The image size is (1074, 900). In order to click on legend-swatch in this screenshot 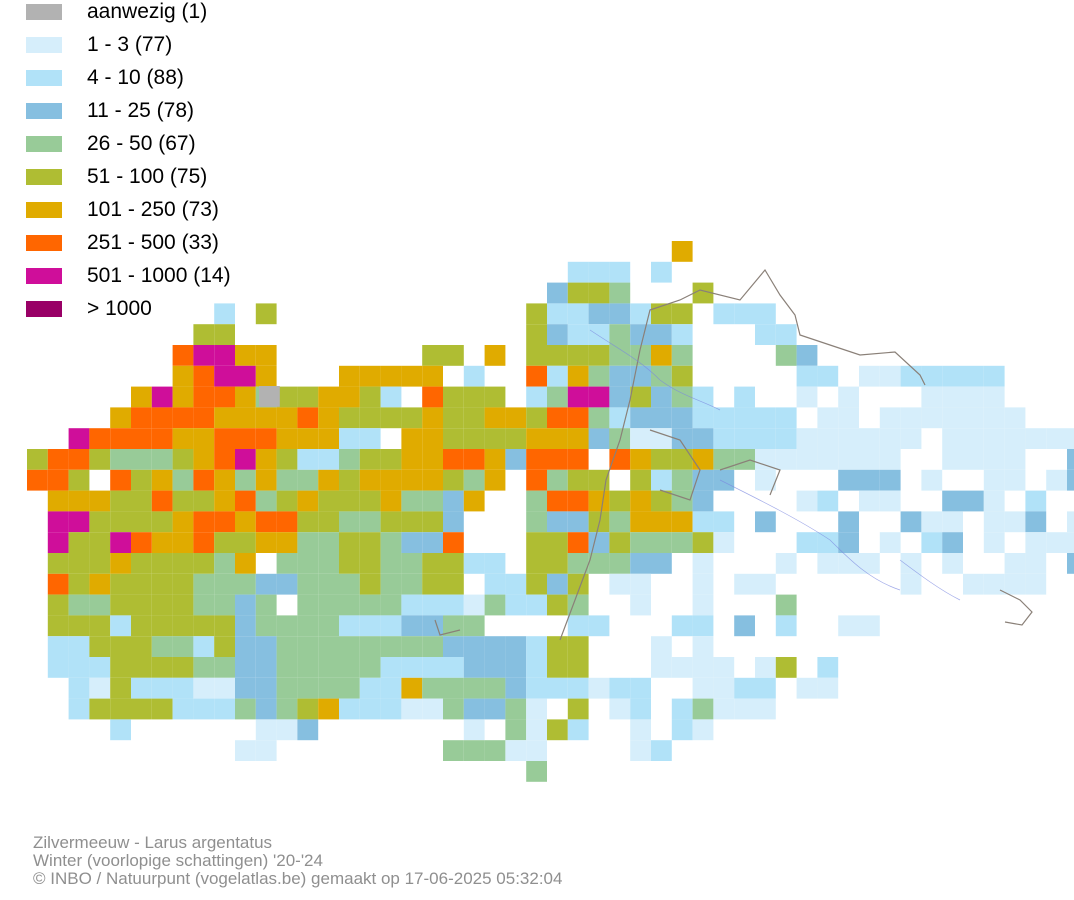, I will do `click(44, 210)`.